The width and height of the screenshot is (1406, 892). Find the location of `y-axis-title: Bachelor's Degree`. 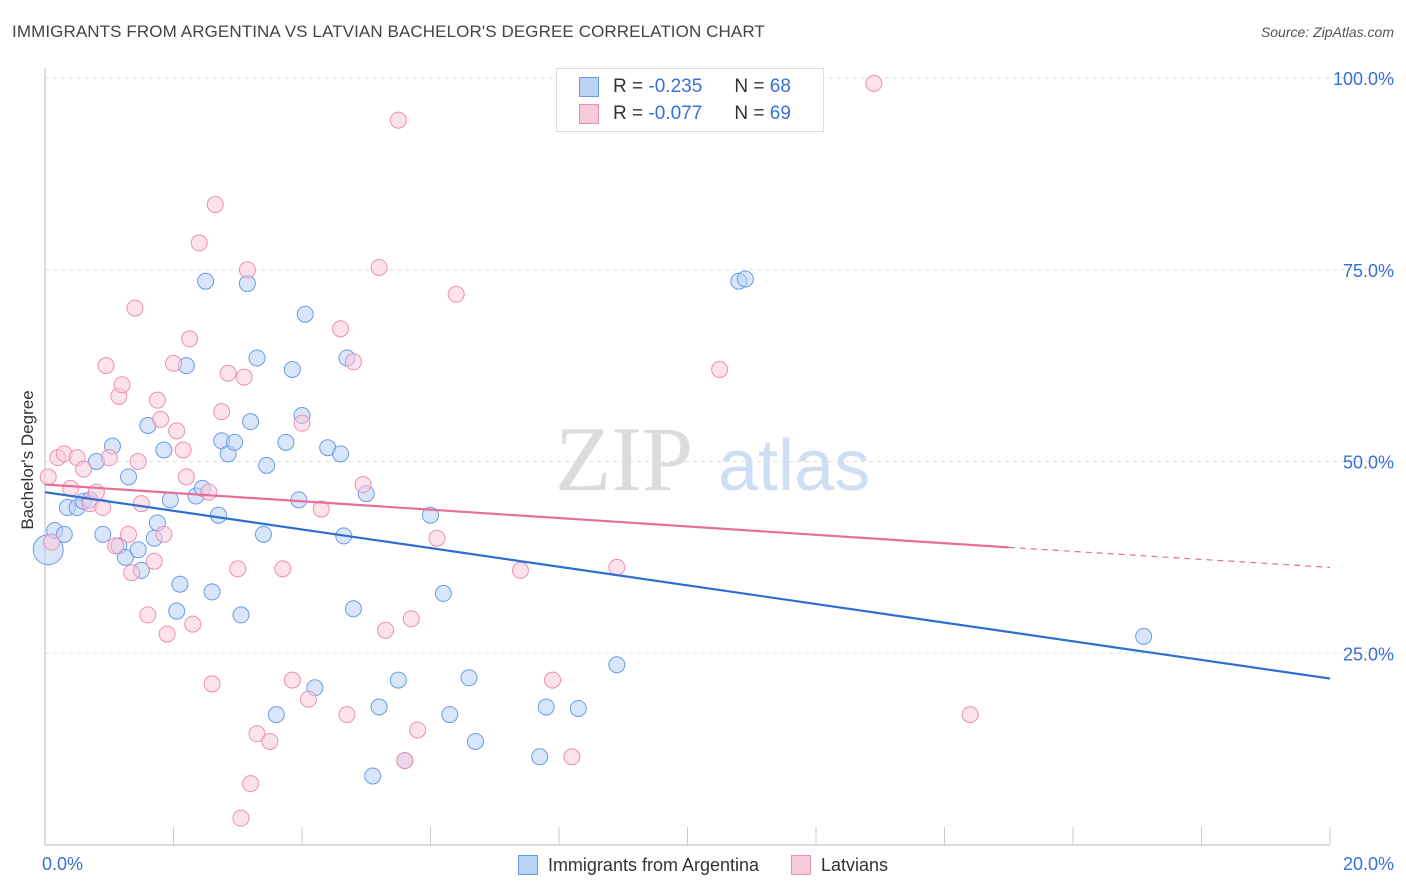

y-axis-title: Bachelor's Degree is located at coordinates (27, 460).